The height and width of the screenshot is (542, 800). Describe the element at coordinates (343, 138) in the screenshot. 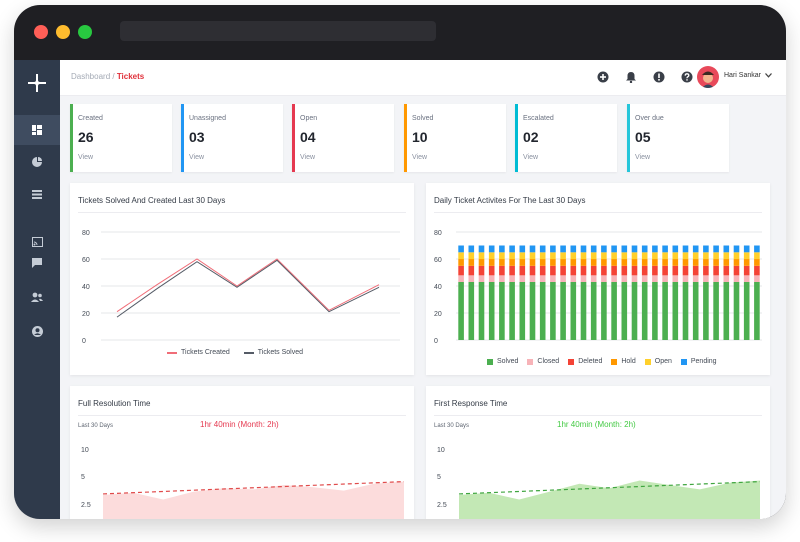

I see `stat-card-open: Open 04 View` at that location.